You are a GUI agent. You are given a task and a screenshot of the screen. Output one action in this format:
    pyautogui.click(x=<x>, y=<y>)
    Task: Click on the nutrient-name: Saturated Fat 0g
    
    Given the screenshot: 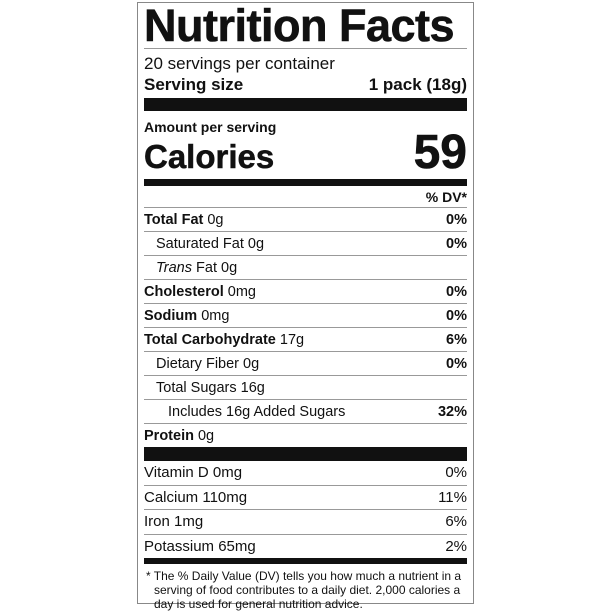 What is the action you would take?
    pyautogui.click(x=210, y=244)
    